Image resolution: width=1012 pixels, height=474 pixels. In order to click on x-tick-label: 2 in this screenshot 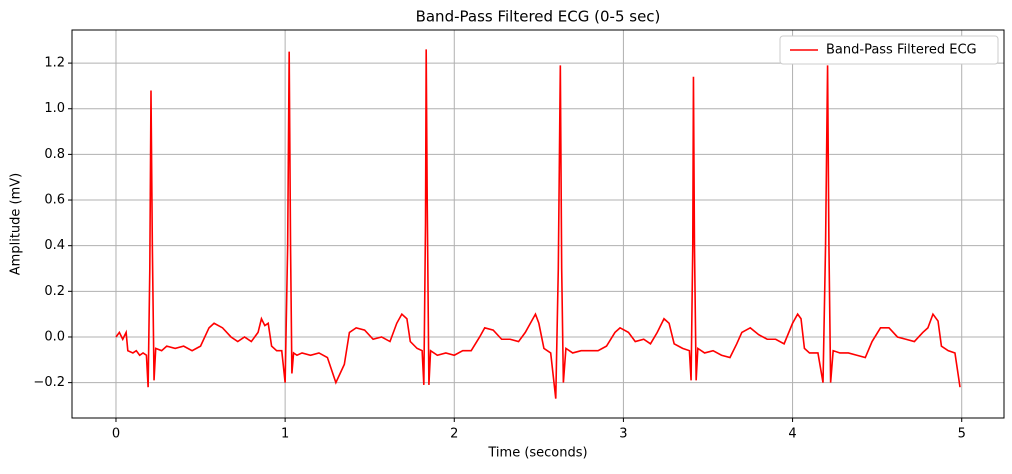, I will do `click(454, 434)`.